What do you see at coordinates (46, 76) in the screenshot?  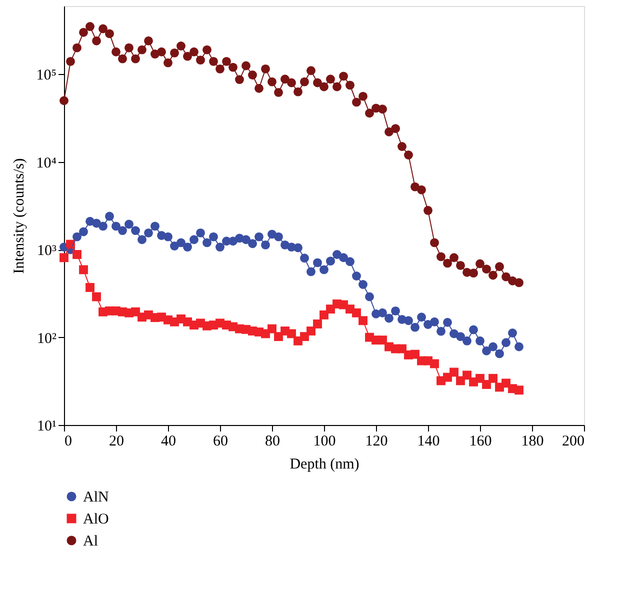 I see `y-tick-label: 10⁵` at bounding box center [46, 76].